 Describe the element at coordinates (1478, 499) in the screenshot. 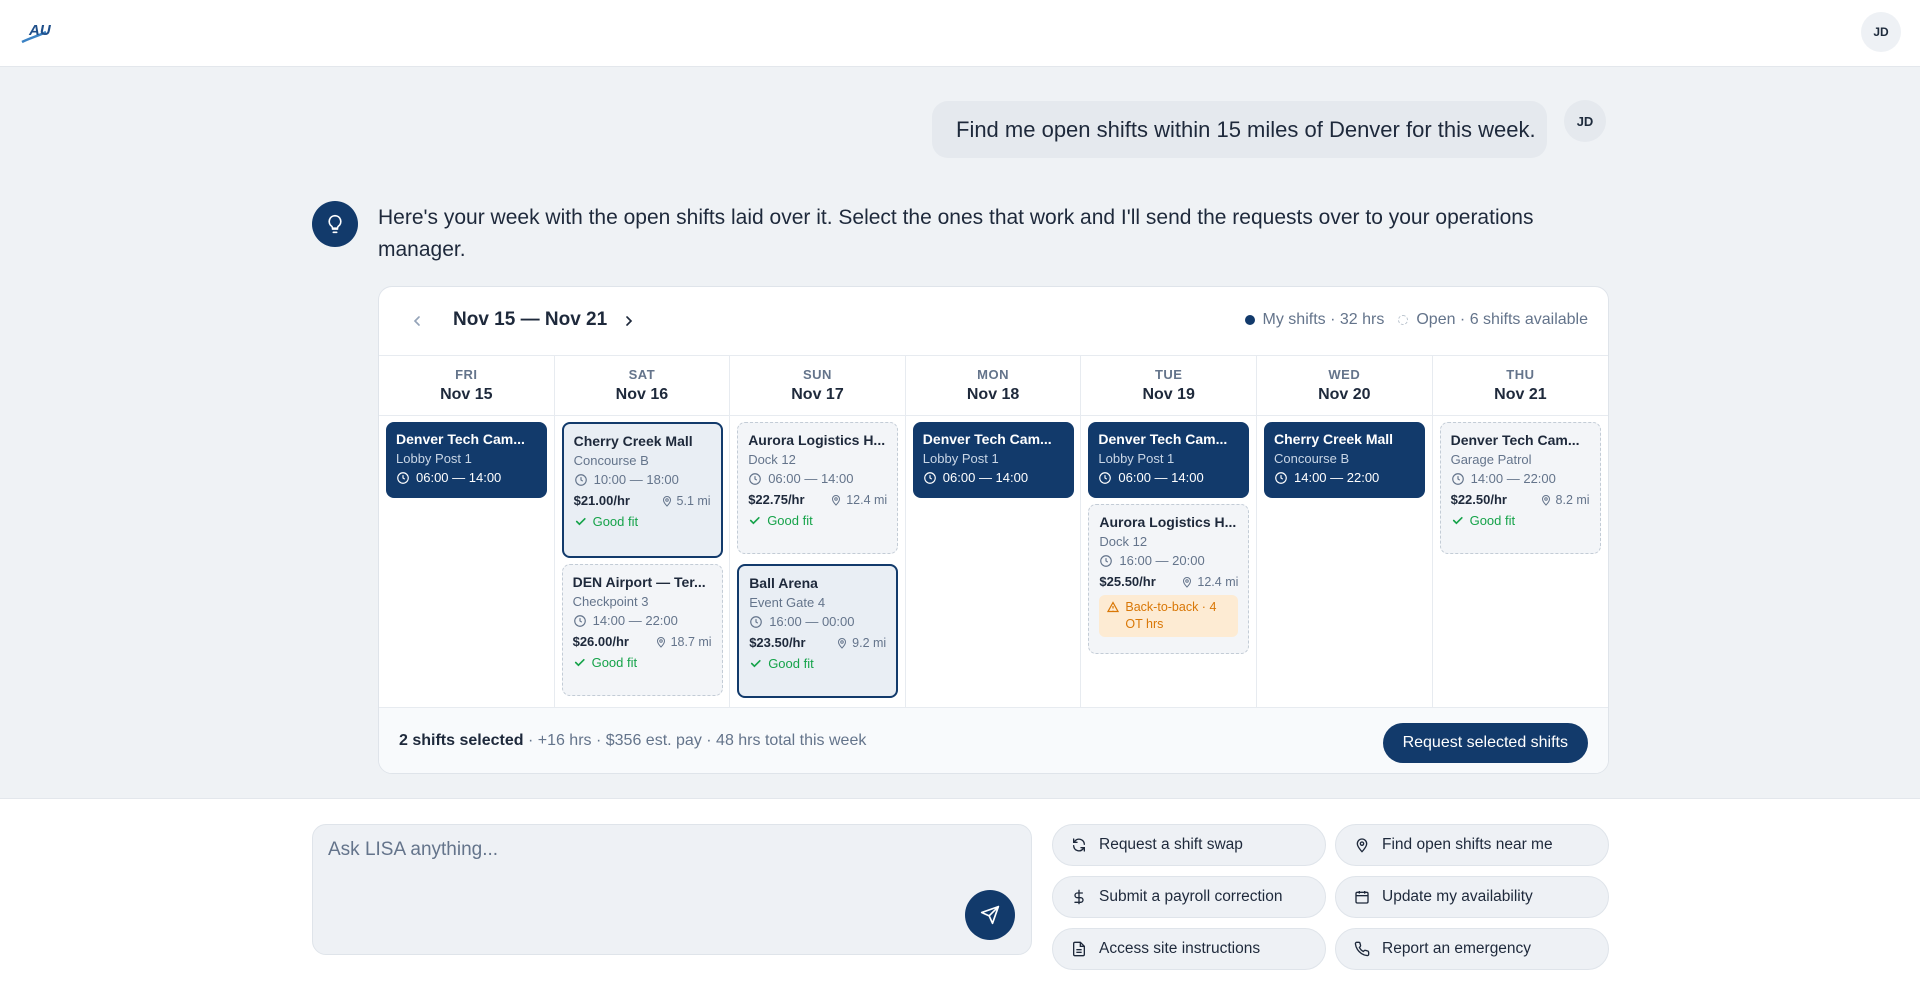

I see `shift-pay: $22.50/hr` at that location.